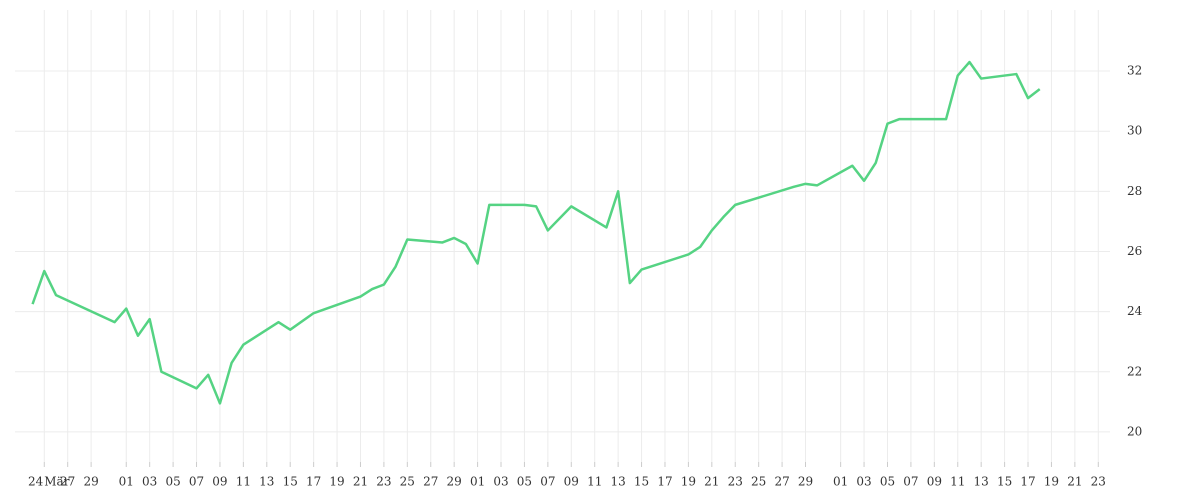  What do you see at coordinates (1135, 311) in the screenshot?
I see `y-tick-label: 24` at bounding box center [1135, 311].